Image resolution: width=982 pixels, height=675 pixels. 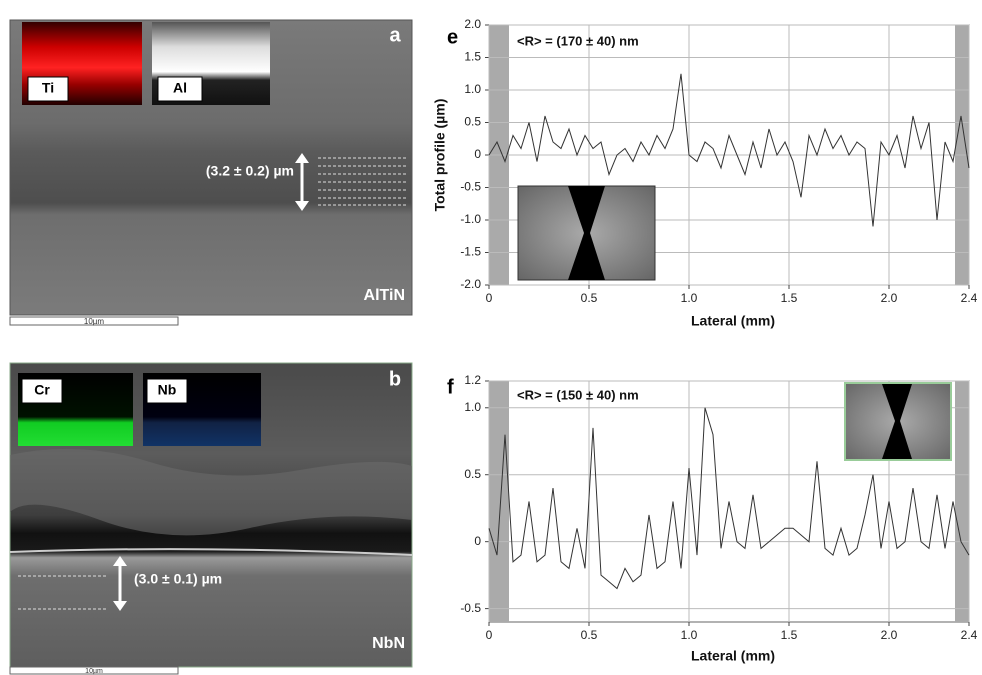 What do you see at coordinates (452, 37) in the screenshot?
I see `panel-letter: e` at bounding box center [452, 37].